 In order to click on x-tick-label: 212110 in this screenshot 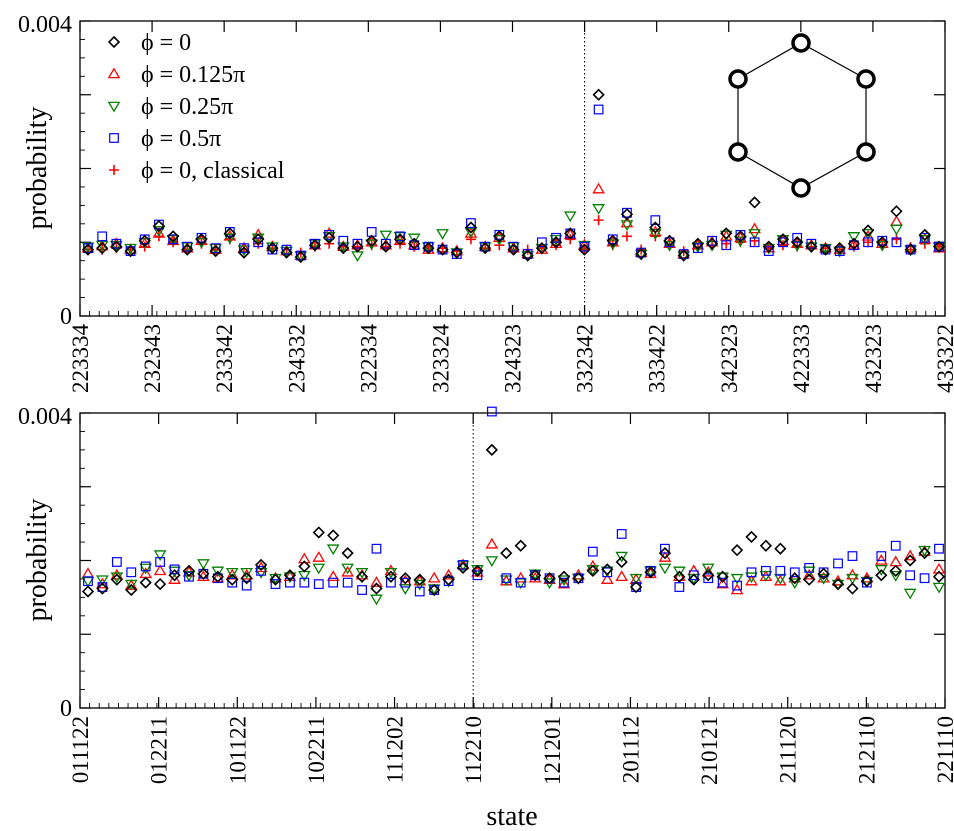, I will do `click(866, 750)`.